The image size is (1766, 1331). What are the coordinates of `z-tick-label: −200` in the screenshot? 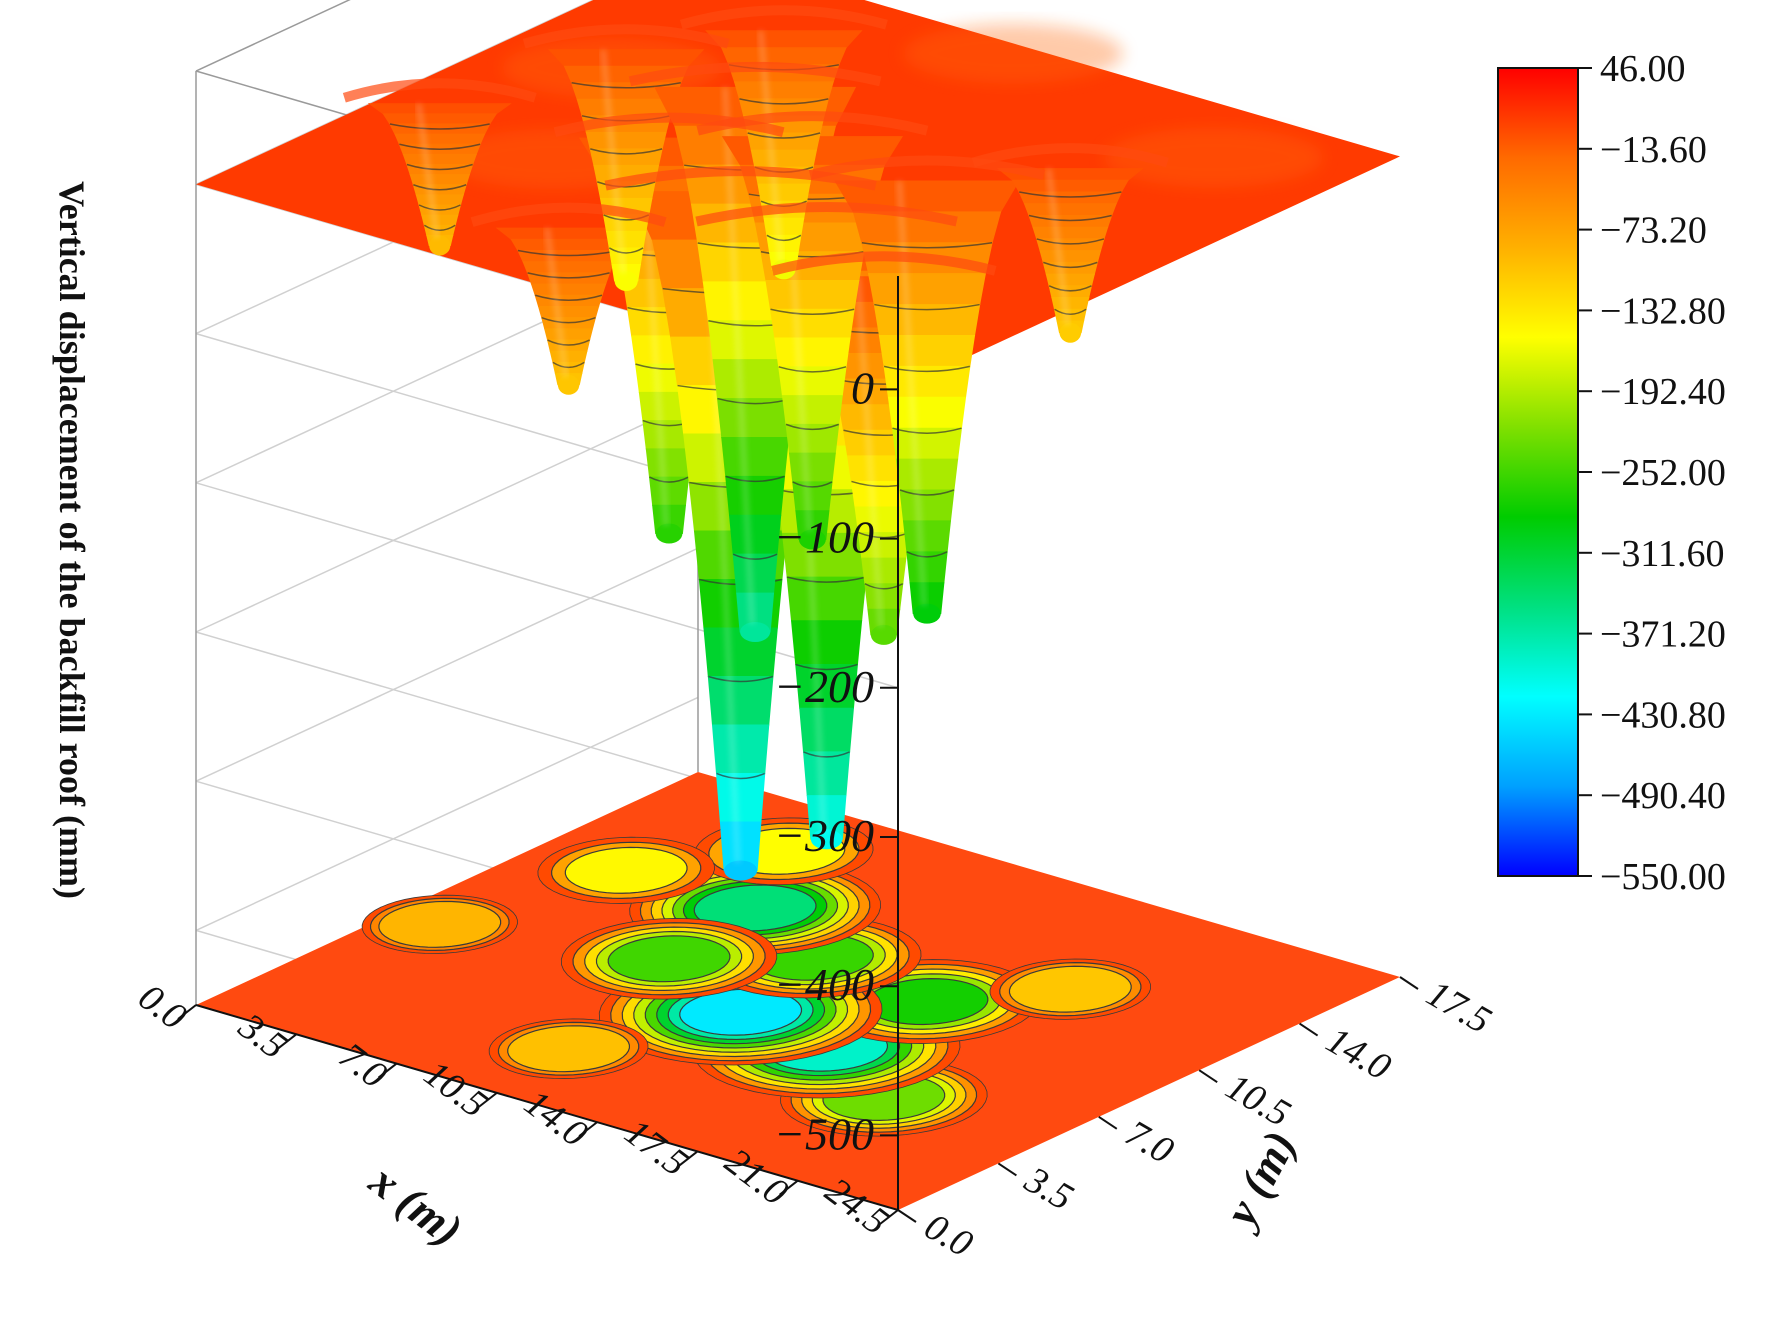 It's located at (824, 686).